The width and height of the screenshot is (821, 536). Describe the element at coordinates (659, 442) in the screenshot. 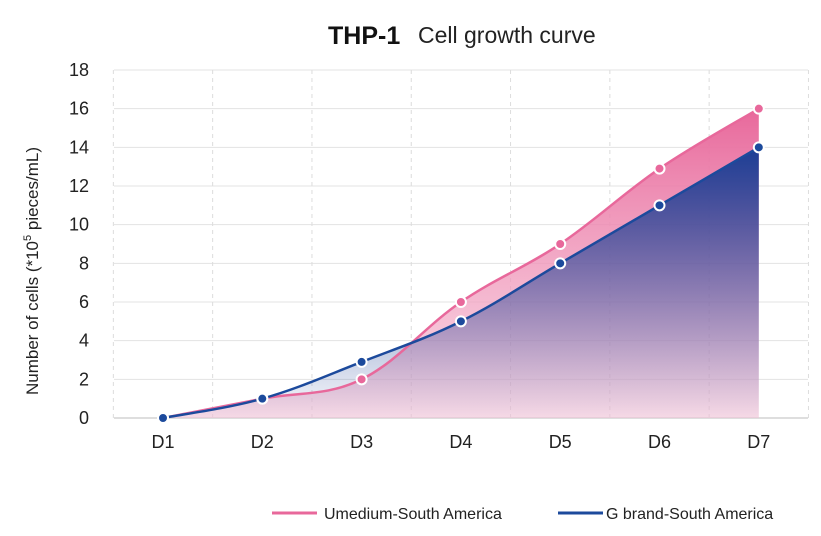

I see `x-tick-label: D6` at that location.